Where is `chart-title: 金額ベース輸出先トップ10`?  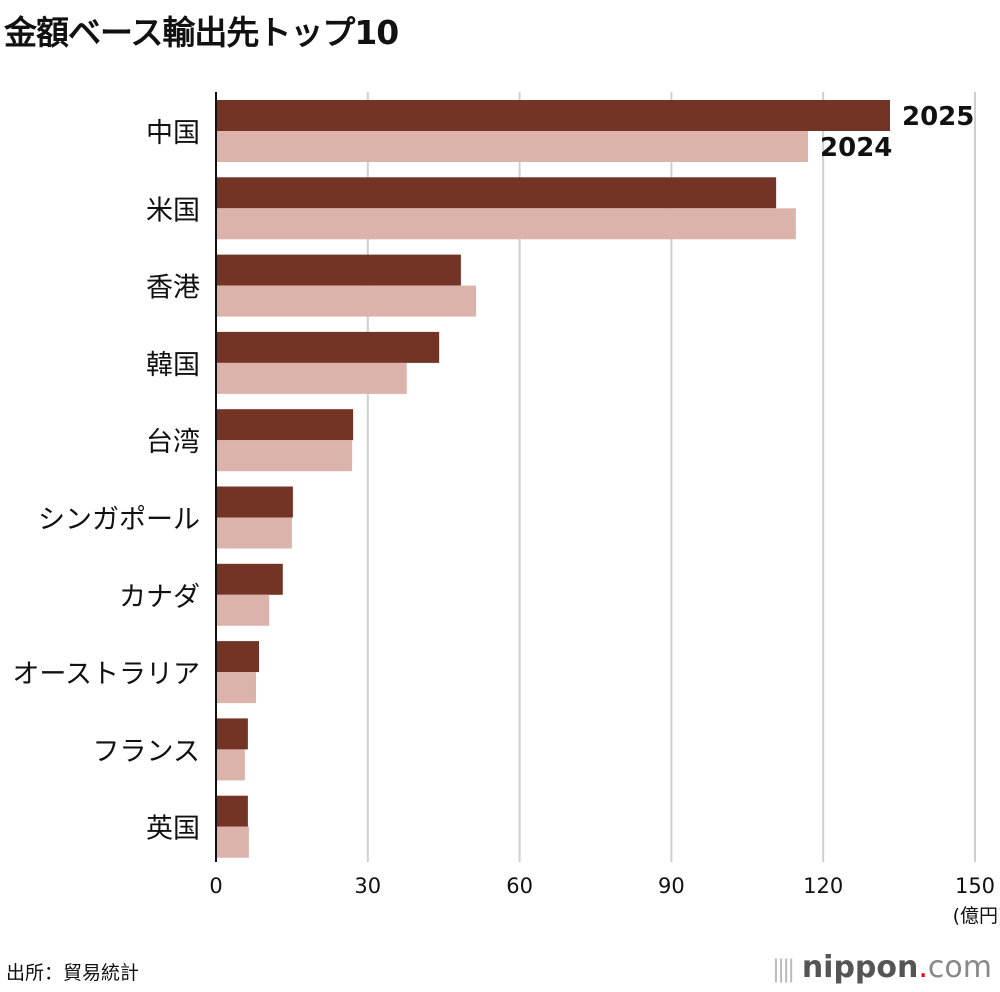
chart-title: 金額ベース輸出先トップ10 is located at coordinates (201, 32).